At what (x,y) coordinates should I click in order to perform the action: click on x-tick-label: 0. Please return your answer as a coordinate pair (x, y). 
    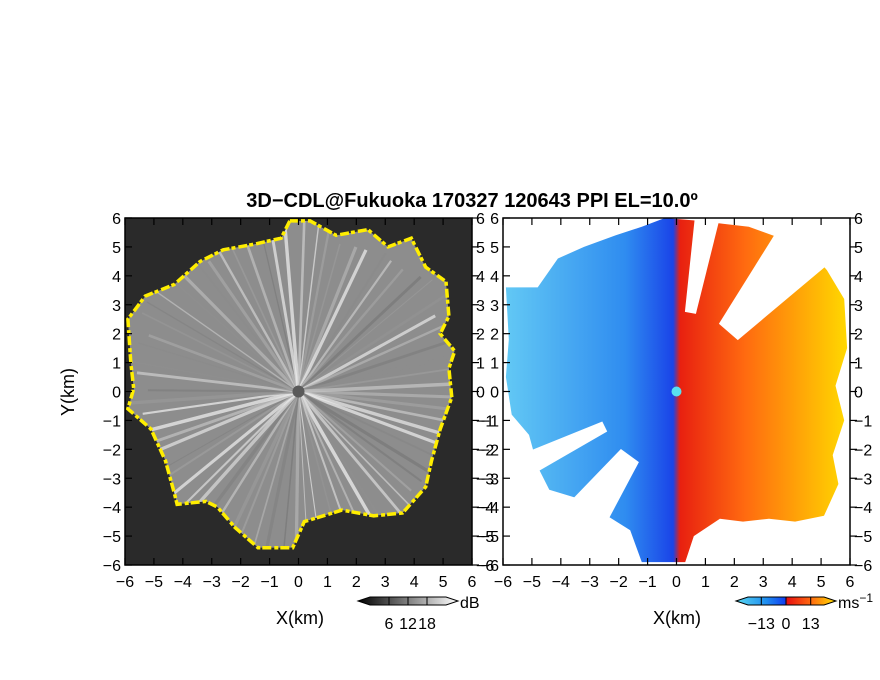
    Looking at the image, I should click on (676, 582).